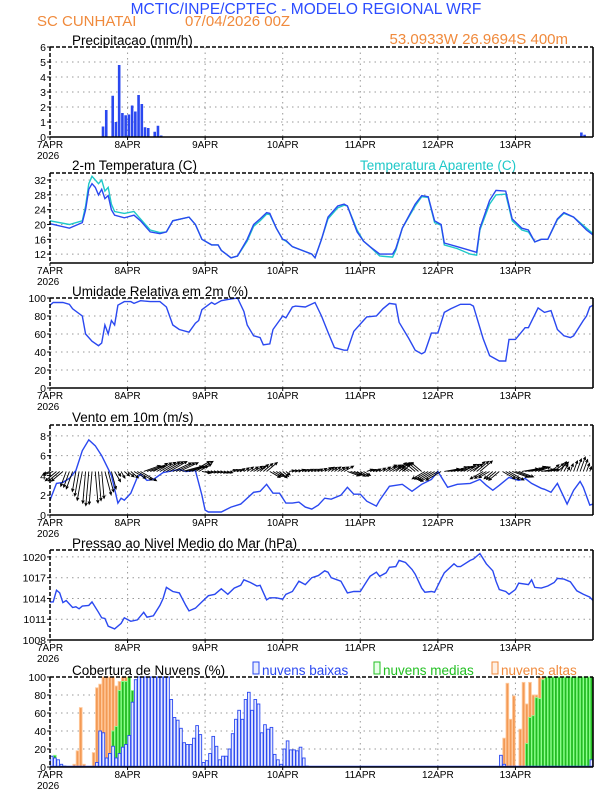 This screenshot has width=612, height=792. What do you see at coordinates (40, 211) in the screenshot?
I see `y-tick-label: 24` at bounding box center [40, 211].